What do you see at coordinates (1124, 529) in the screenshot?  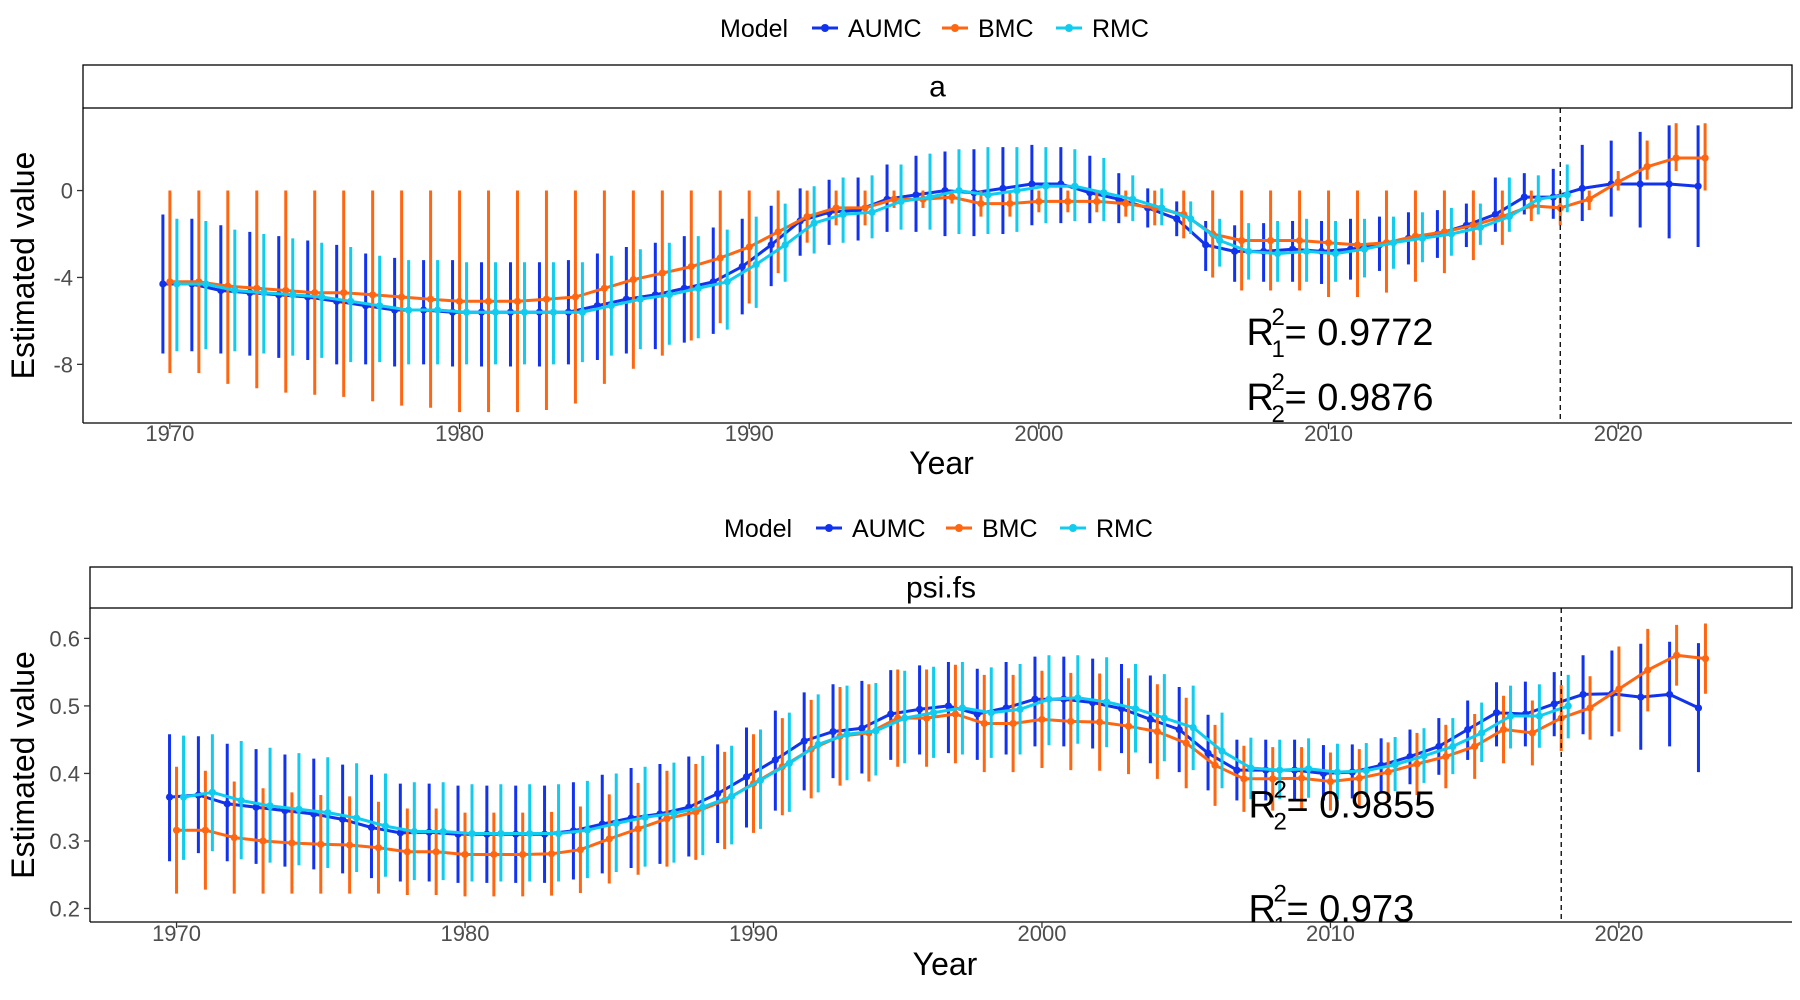 I see `legend-label: RMC` at bounding box center [1124, 529].